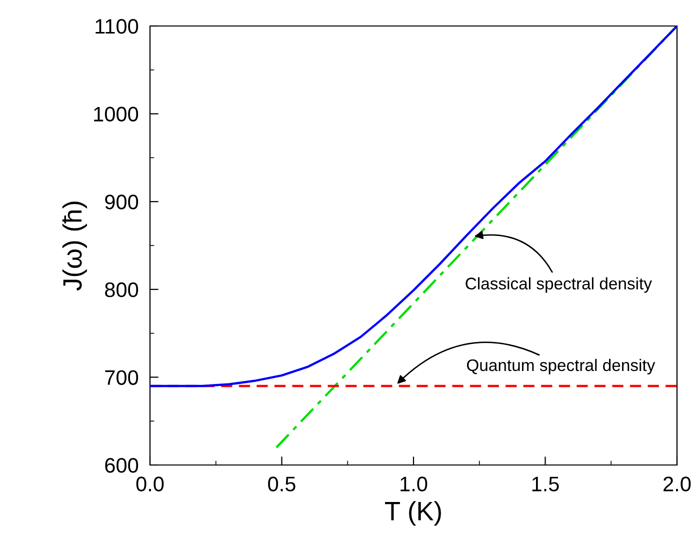  What do you see at coordinates (561, 366) in the screenshot?
I see `annotation: Quantum spectral density` at bounding box center [561, 366].